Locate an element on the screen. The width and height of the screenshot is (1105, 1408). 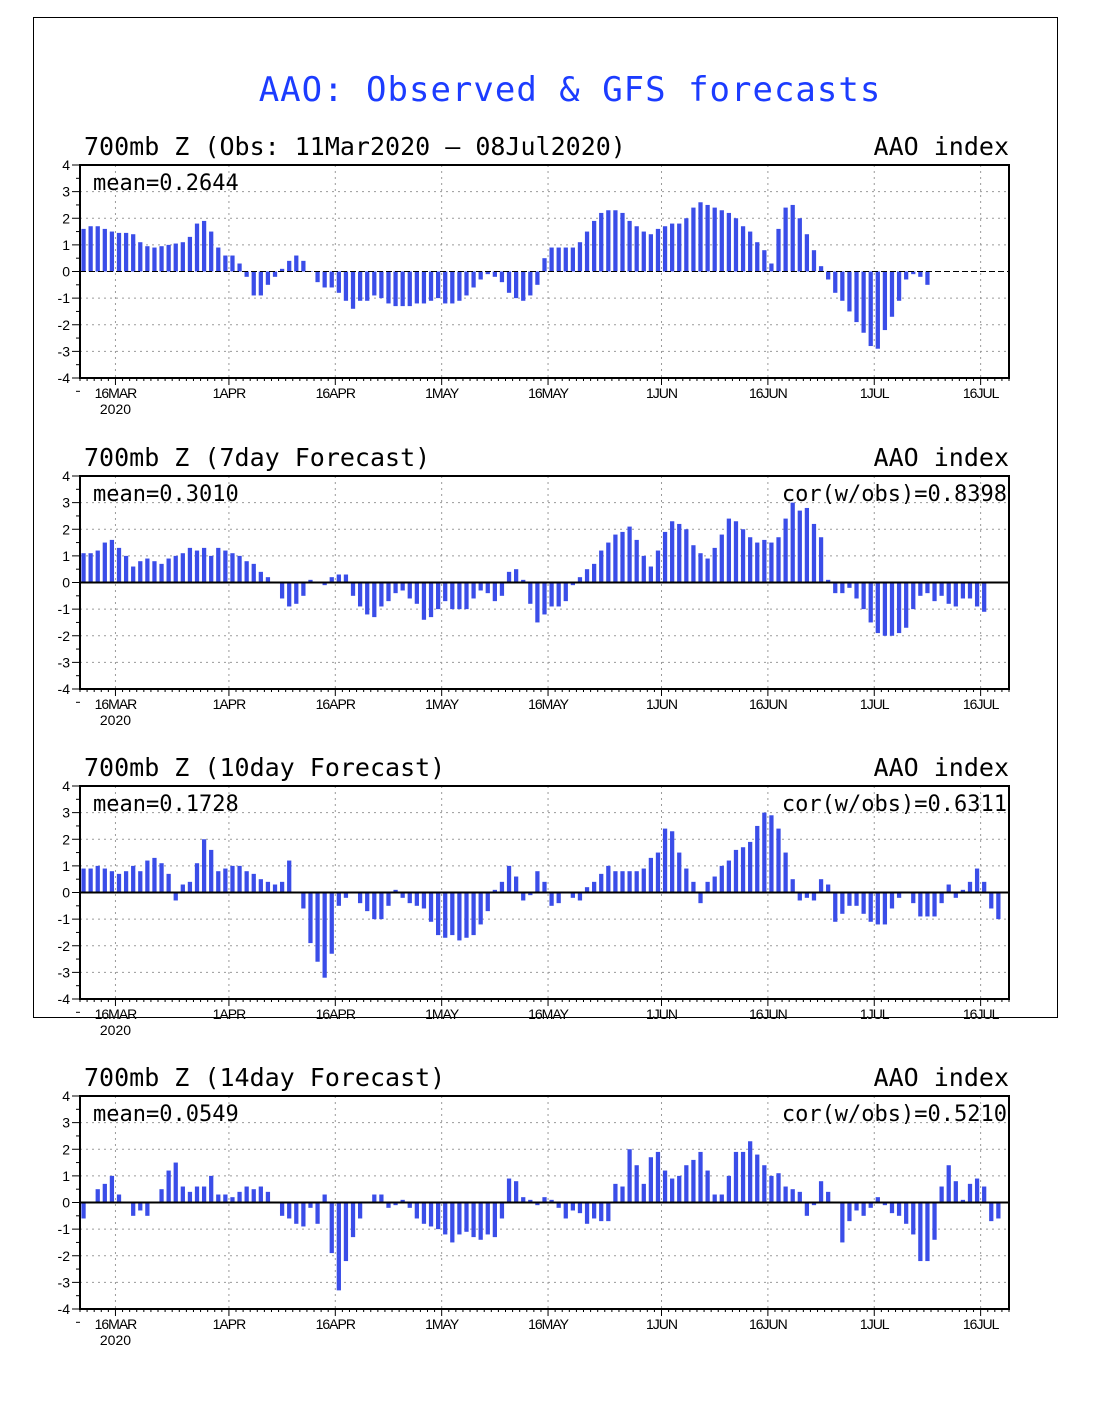
mean-label: mean=0.3010 is located at coordinates (166, 494).